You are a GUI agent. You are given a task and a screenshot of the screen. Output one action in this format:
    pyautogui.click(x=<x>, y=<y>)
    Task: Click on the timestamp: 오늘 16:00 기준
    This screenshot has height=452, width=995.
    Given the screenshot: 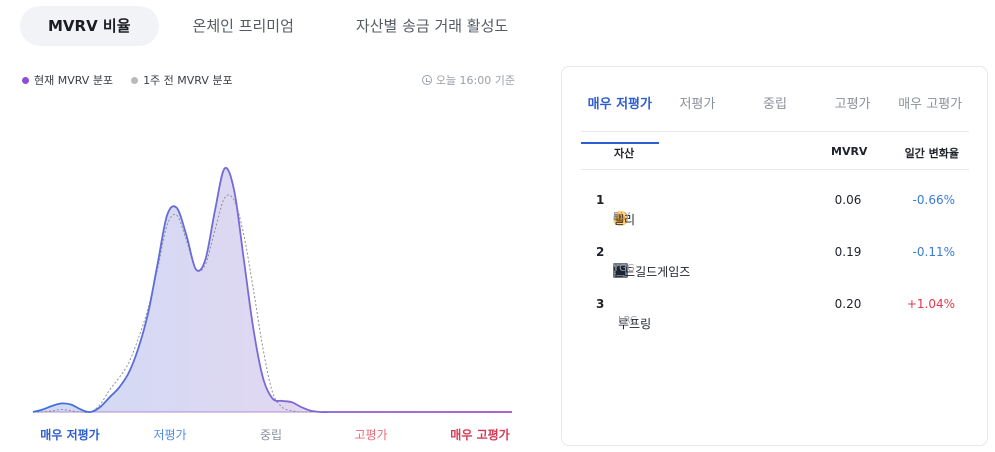 What is the action you would take?
    pyautogui.click(x=468, y=80)
    